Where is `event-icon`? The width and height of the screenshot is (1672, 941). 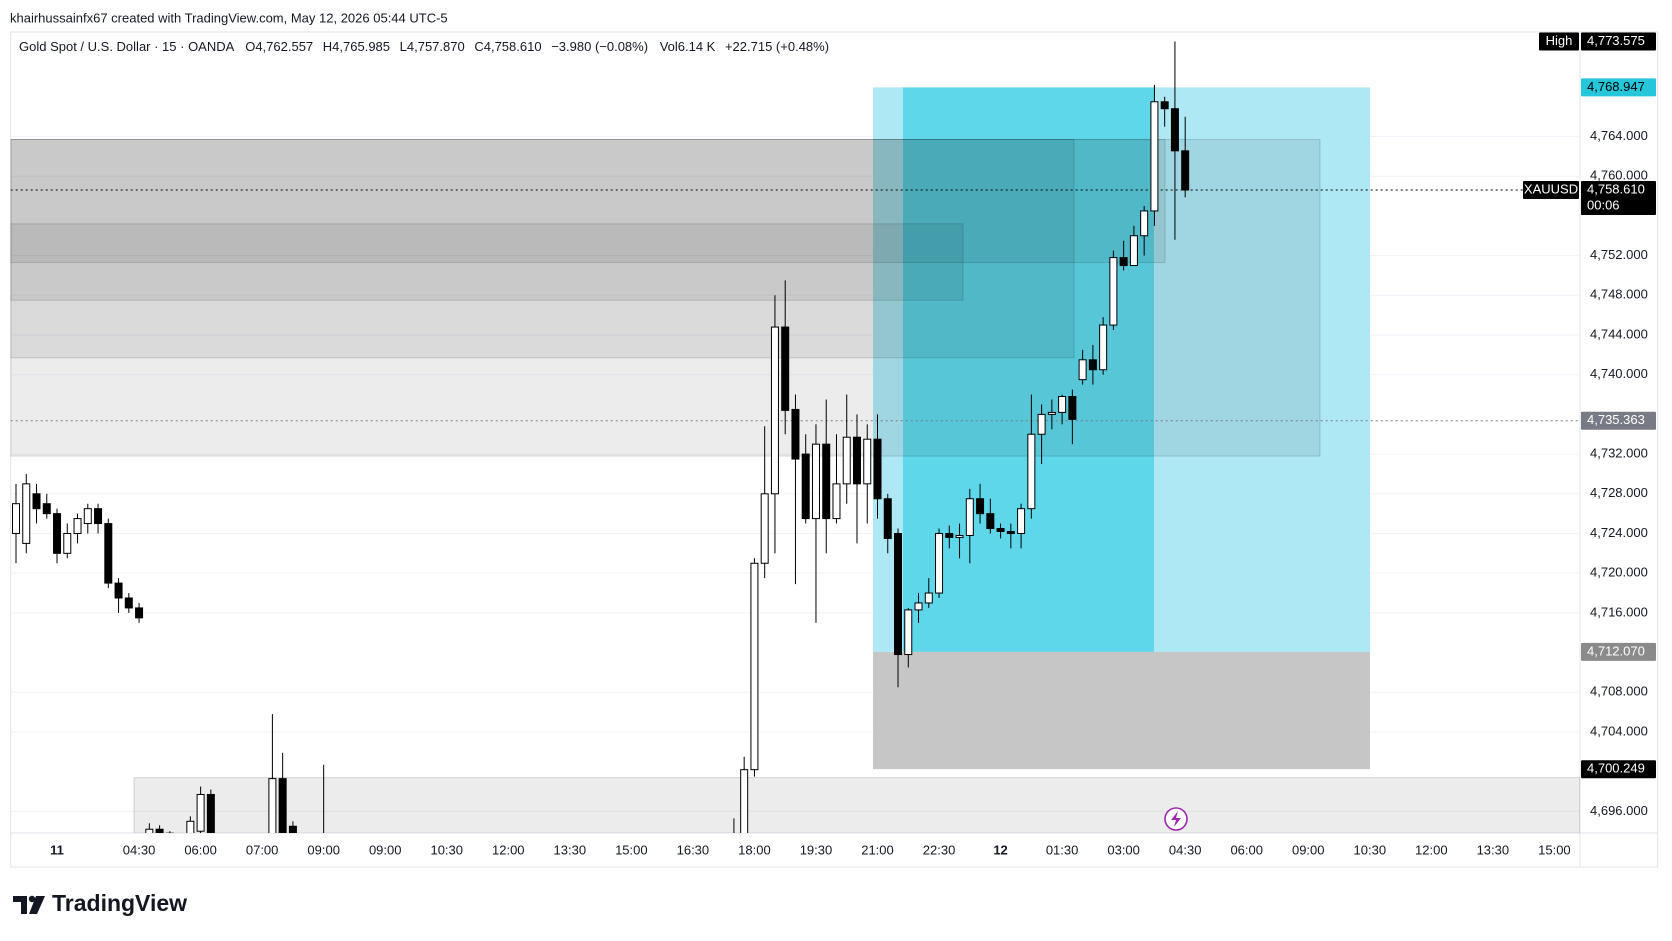 event-icon is located at coordinates (1176, 819).